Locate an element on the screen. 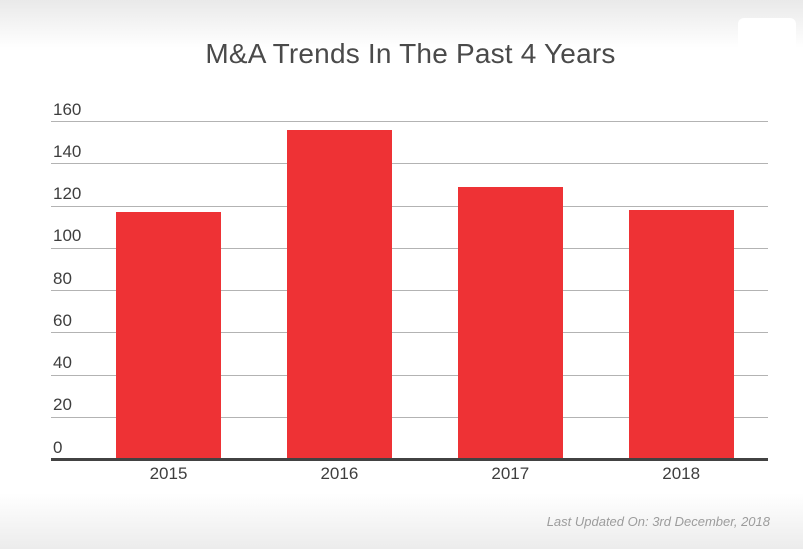 The height and width of the screenshot is (549, 803). last-updated-note: Last Updated On: 3rd December, 2018 is located at coordinates (658, 521).